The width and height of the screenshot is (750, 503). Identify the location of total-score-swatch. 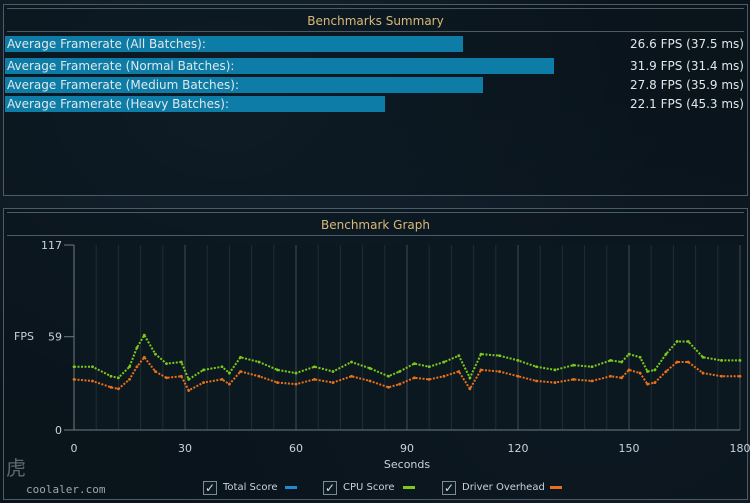
(291, 487).